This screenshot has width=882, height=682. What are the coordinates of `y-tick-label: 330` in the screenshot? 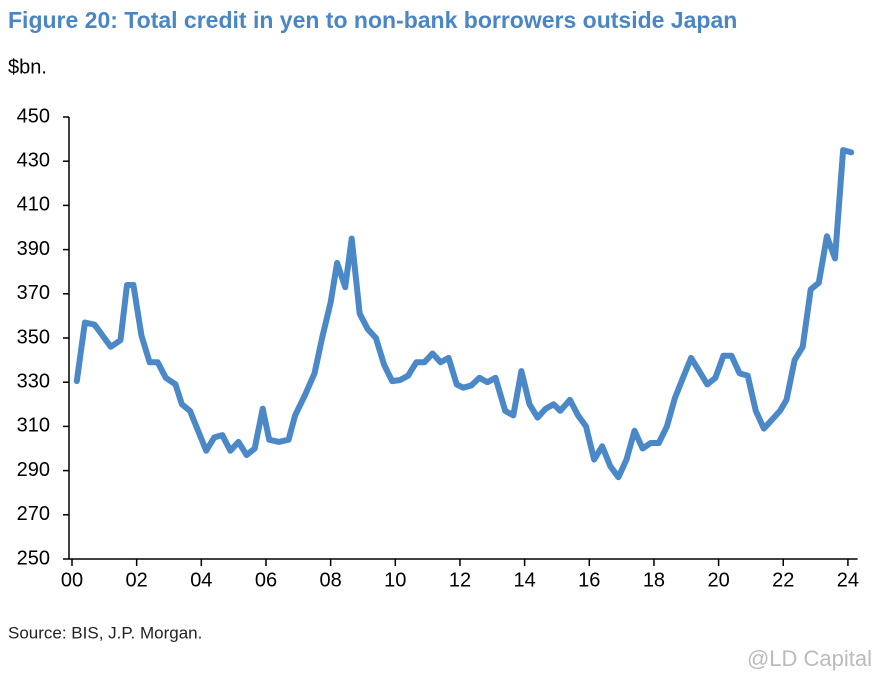 It's located at (33, 381).